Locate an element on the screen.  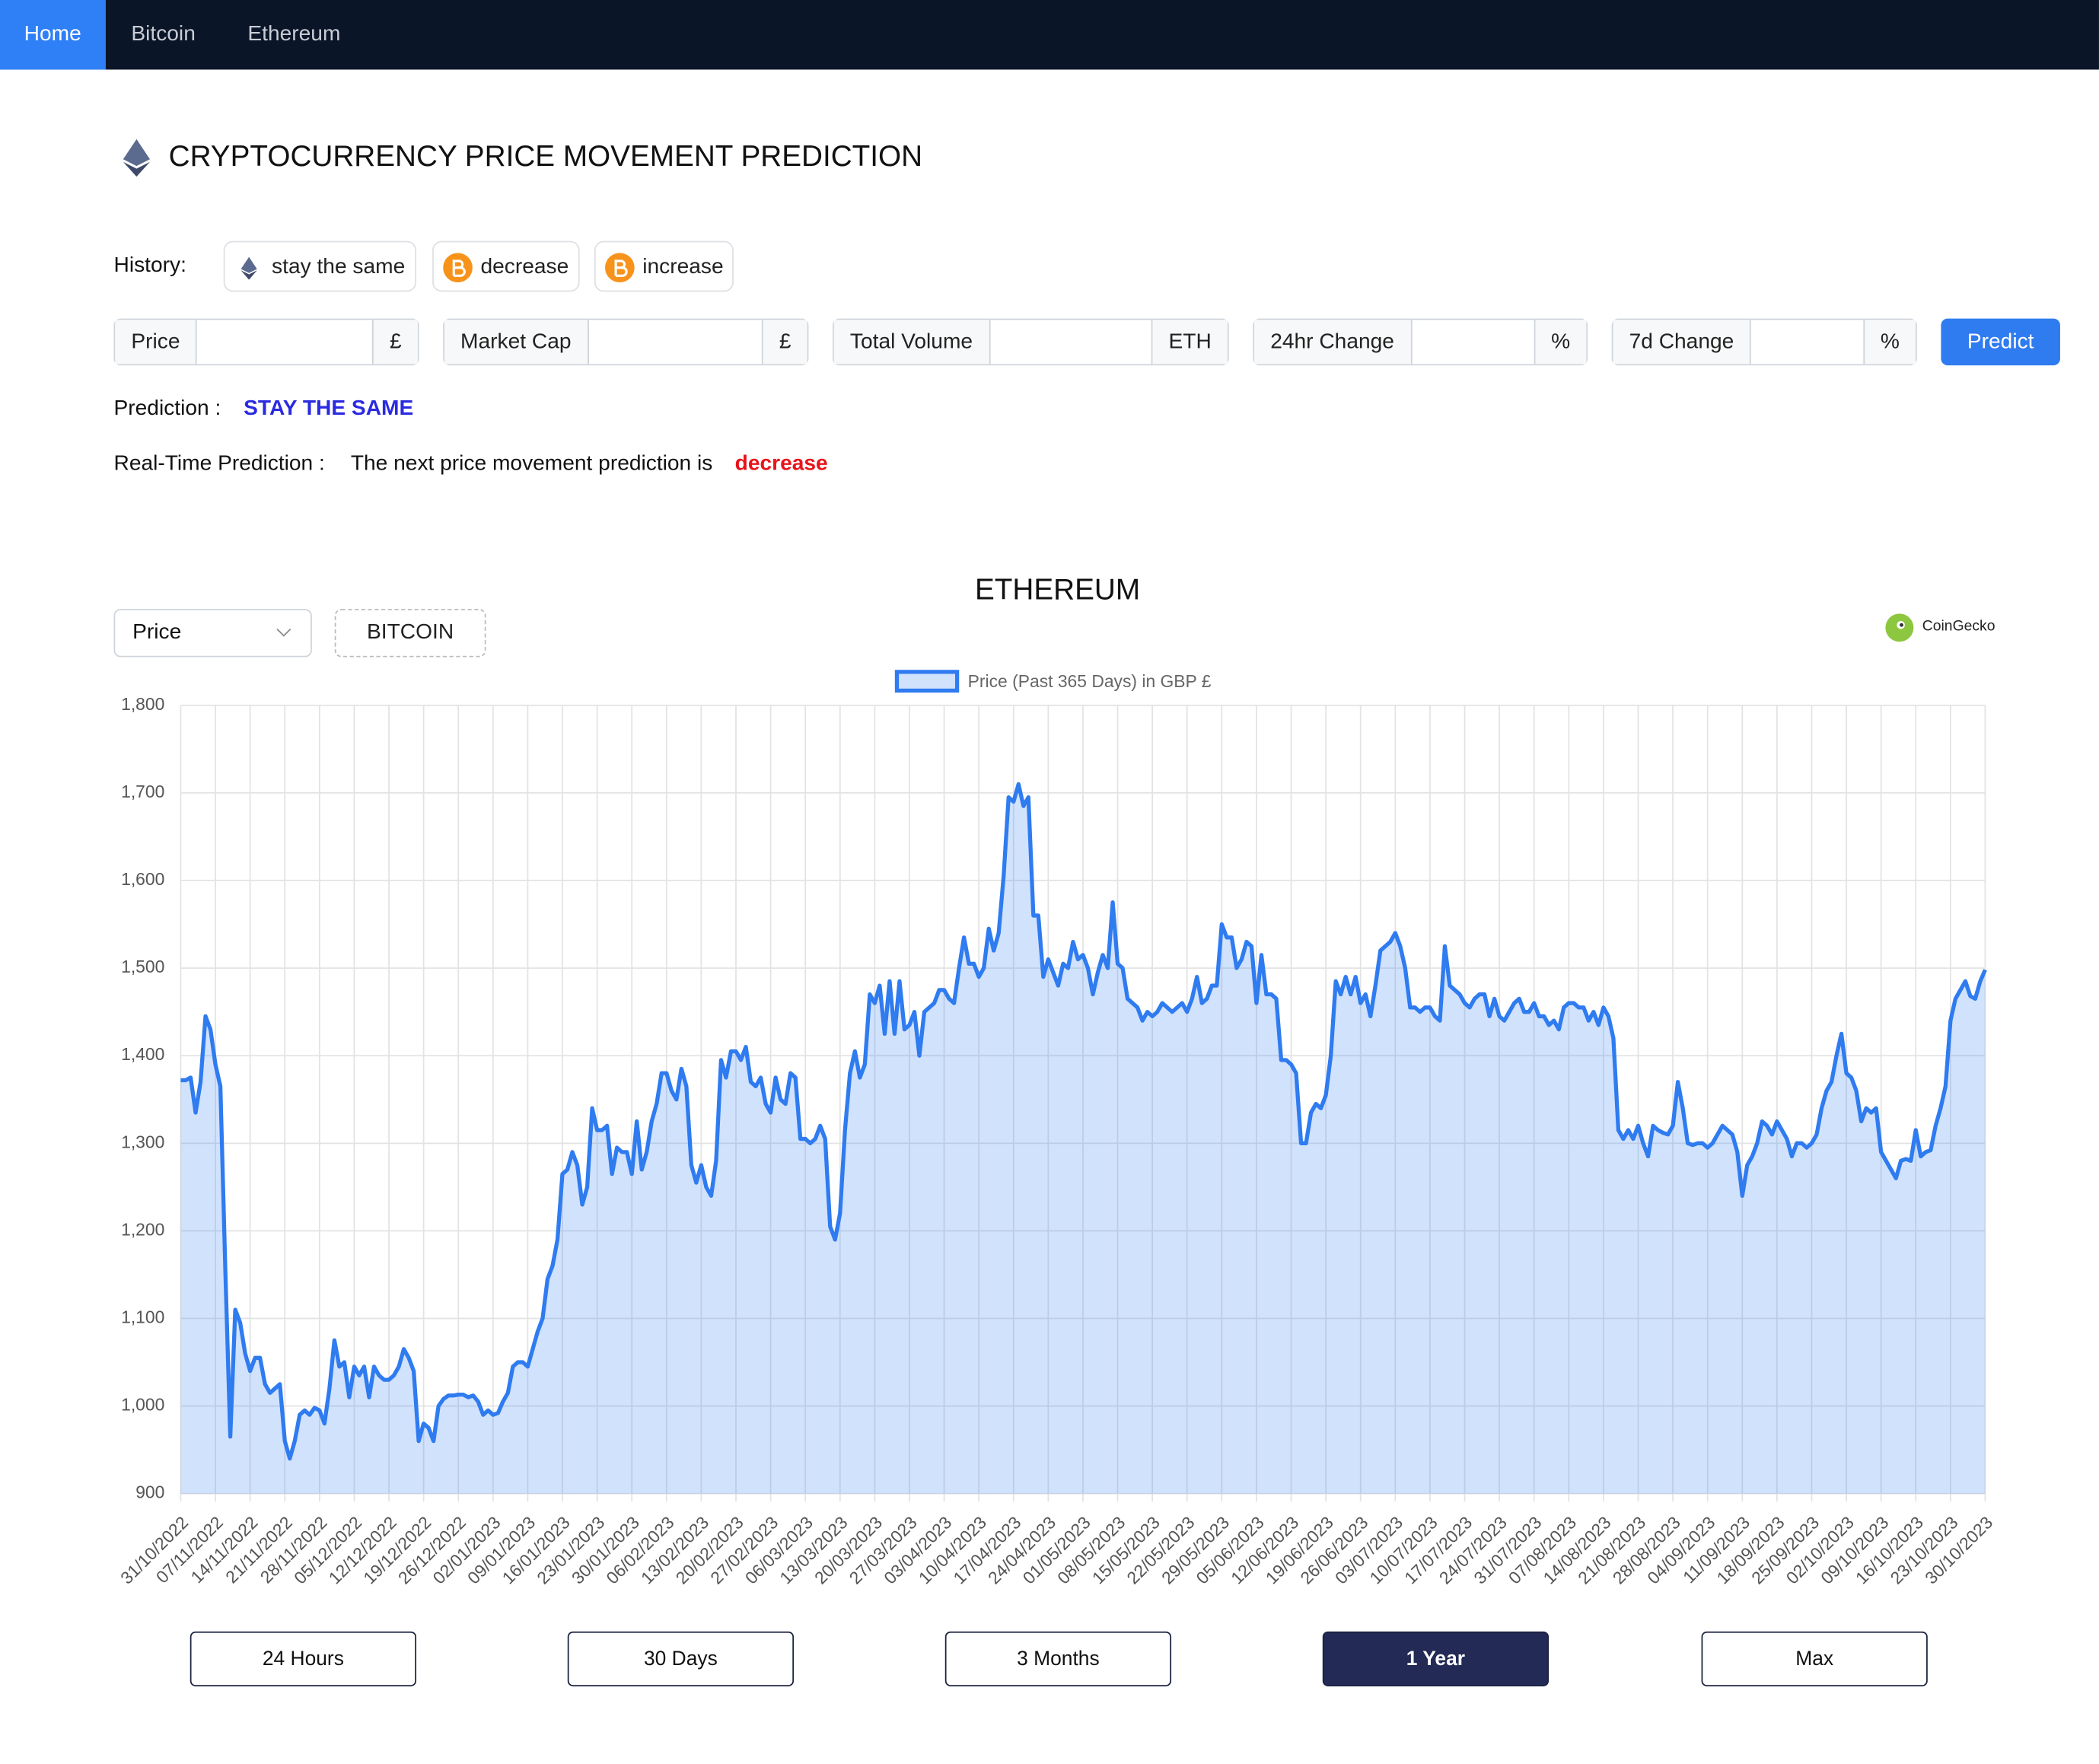
y-tick-label: 1,500 is located at coordinates (142, 966).